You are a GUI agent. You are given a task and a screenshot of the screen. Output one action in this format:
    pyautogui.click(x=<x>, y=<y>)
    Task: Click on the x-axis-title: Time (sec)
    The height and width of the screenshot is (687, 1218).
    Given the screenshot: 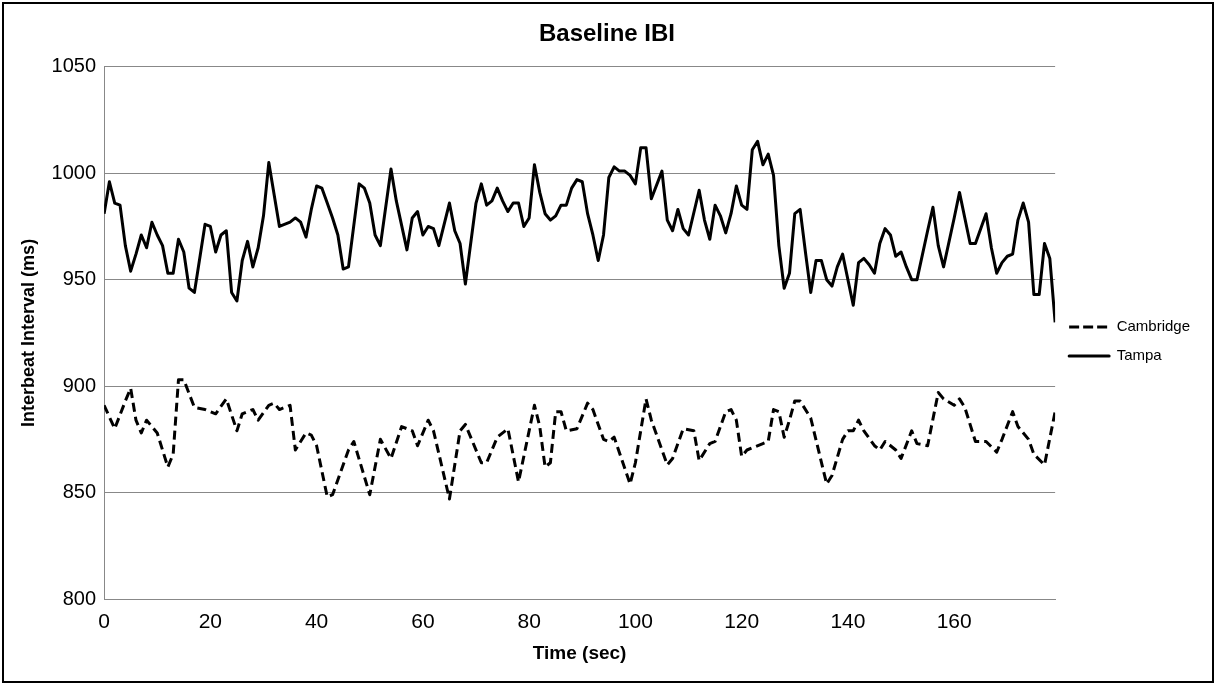 What is the action you would take?
    pyautogui.click(x=579, y=652)
    